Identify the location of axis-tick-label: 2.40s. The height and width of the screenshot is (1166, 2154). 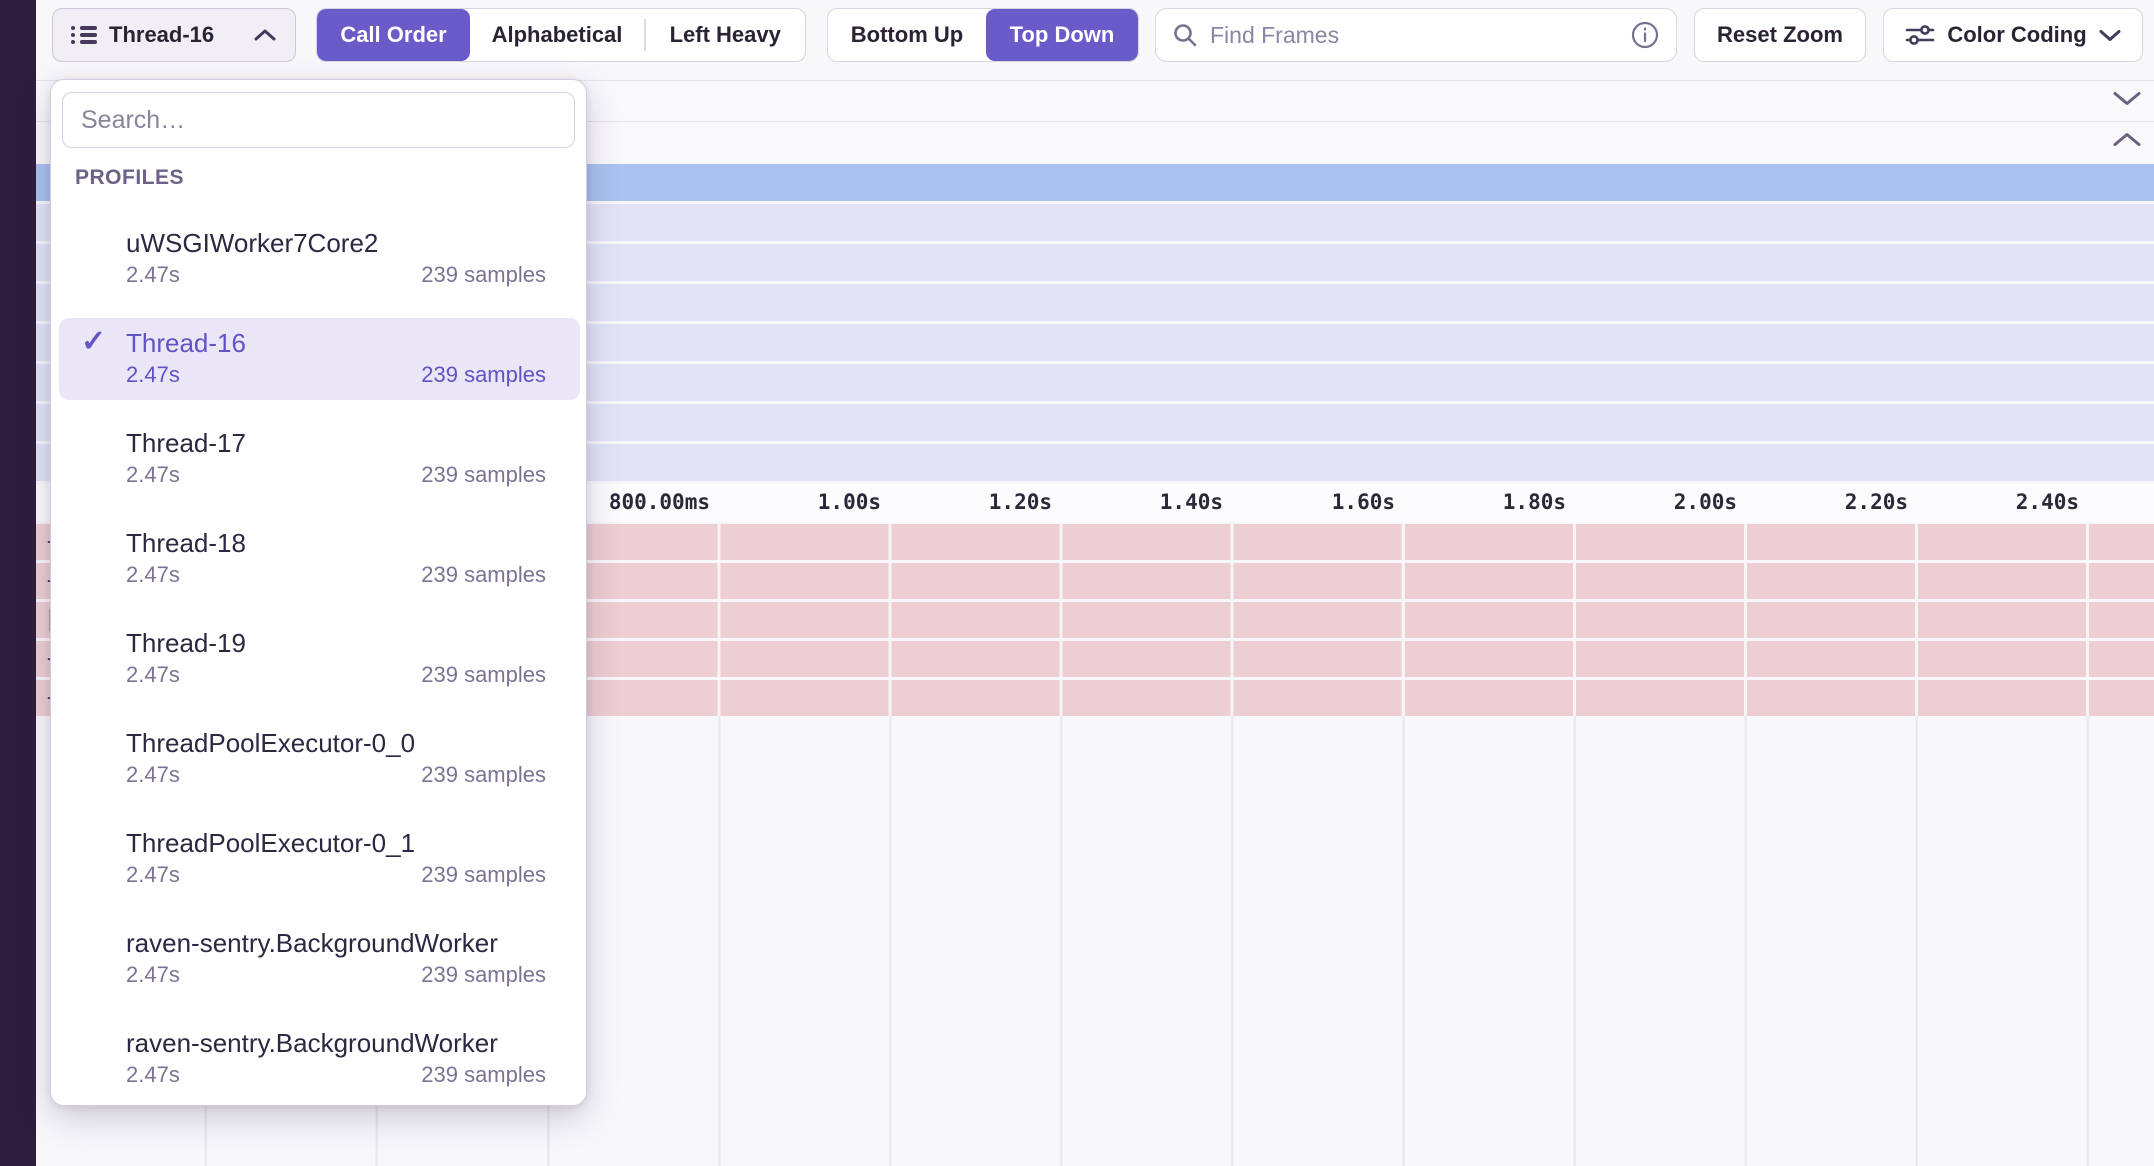
(2047, 502).